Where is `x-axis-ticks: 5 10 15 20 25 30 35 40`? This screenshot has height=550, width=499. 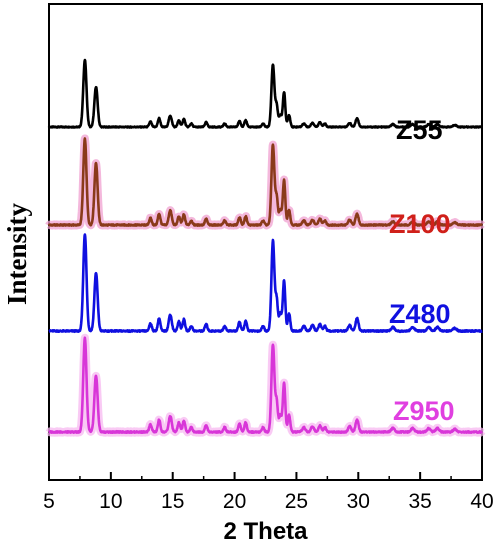
x-axis-ticks: 5 10 15 20 25 30 35 40 is located at coordinates (268, 492).